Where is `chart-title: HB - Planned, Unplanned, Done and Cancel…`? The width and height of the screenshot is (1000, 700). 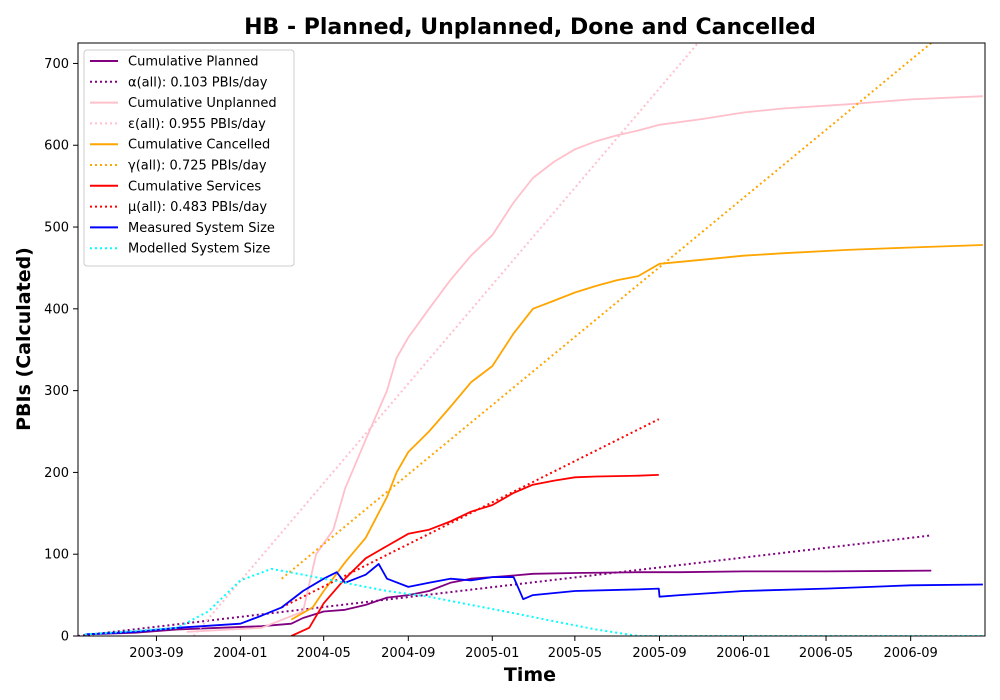 chart-title: HB - Planned, Unplanned, Done and Cancel… is located at coordinates (530, 27).